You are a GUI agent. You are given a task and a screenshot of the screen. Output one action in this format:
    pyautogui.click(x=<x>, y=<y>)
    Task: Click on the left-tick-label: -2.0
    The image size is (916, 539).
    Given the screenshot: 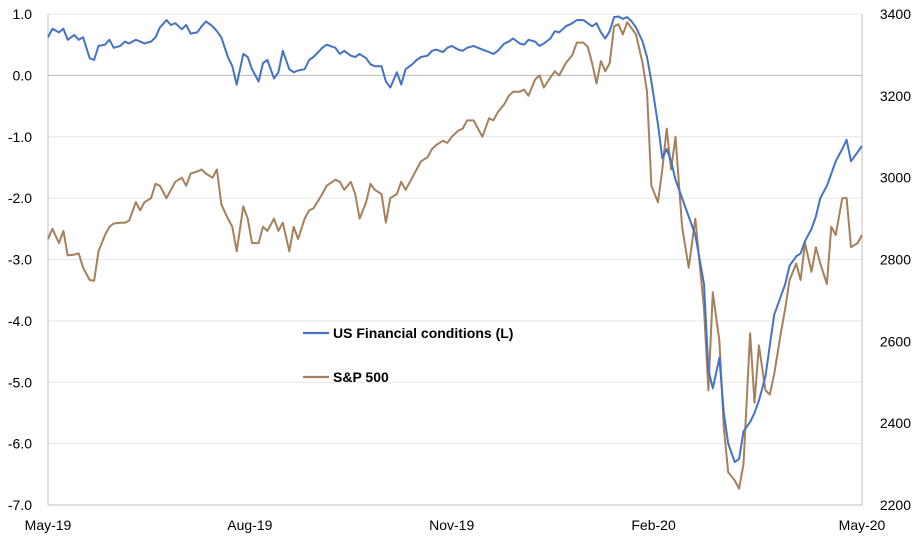 What is the action you would take?
    pyautogui.click(x=20, y=198)
    